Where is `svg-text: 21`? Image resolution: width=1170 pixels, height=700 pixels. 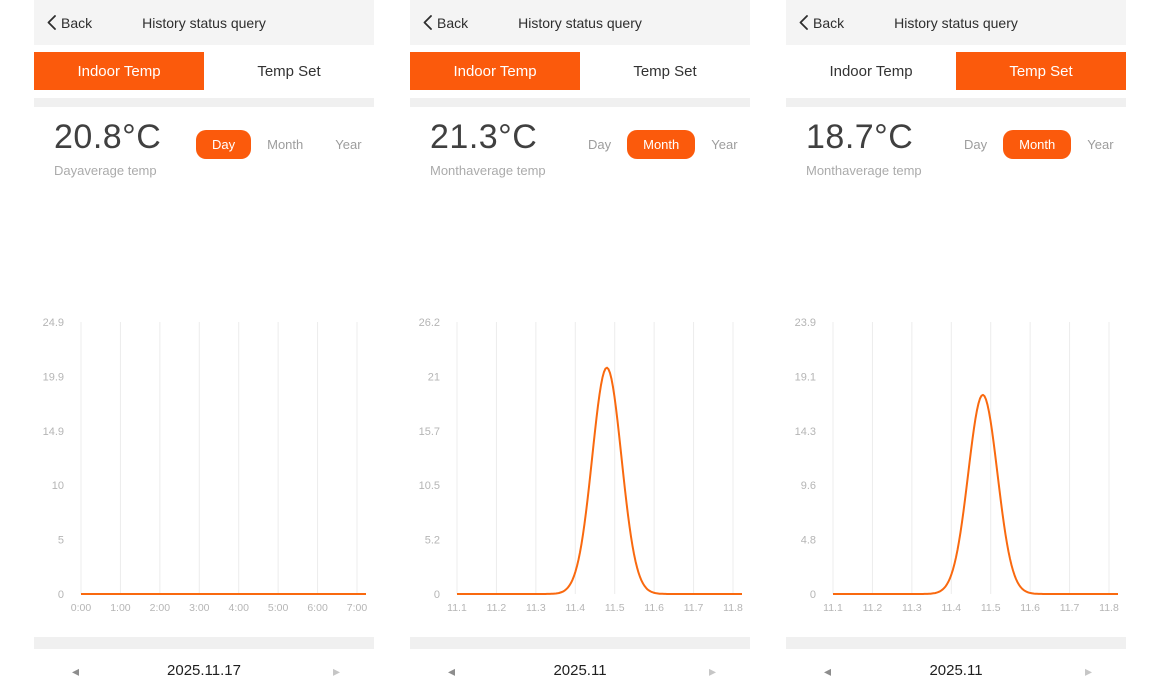
svg-text: 21 is located at coordinates (434, 377).